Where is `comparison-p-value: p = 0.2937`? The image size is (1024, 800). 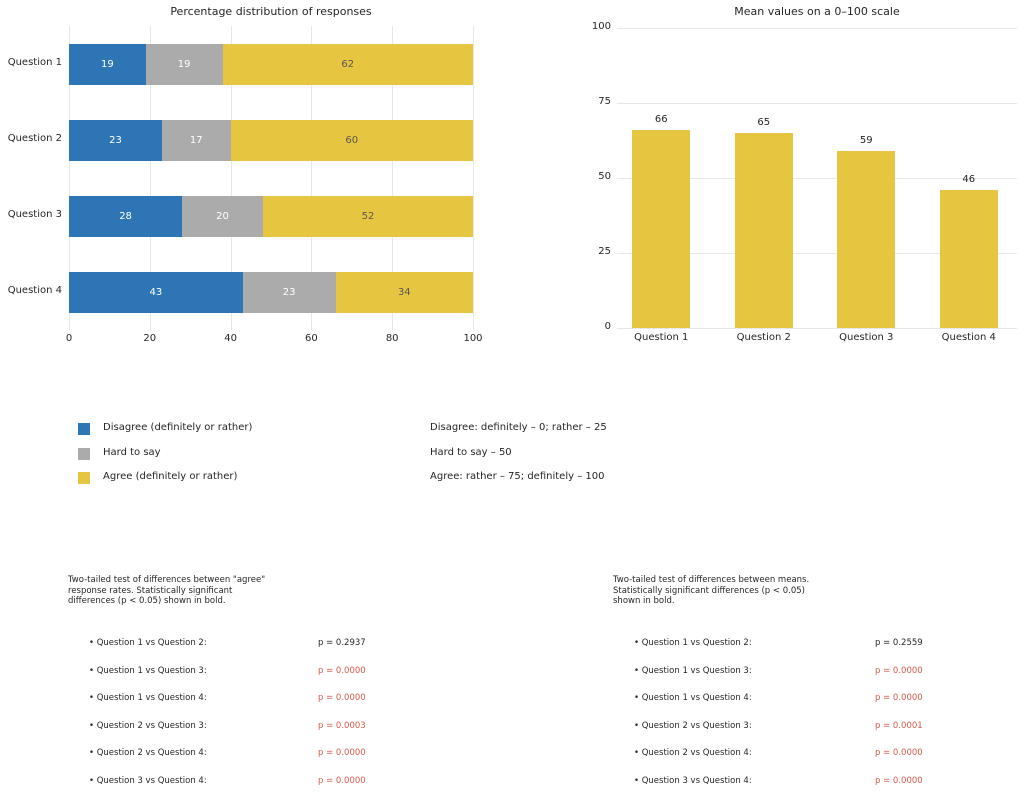 comparison-p-value: p = 0.2937 is located at coordinates (342, 643).